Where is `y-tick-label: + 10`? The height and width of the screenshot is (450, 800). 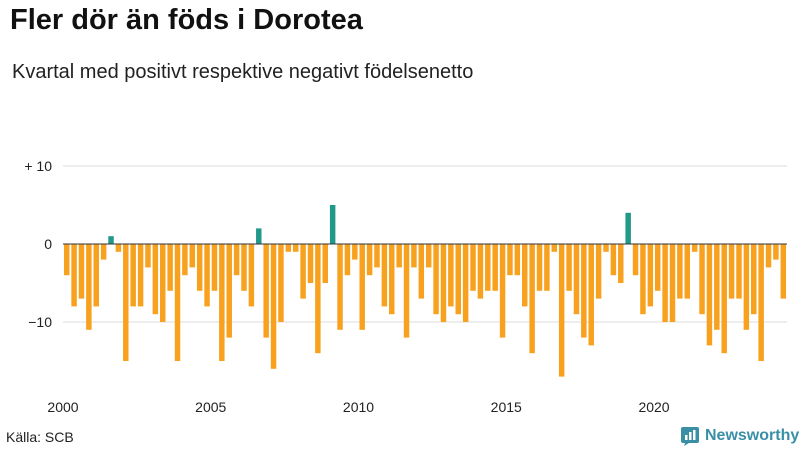
y-tick-label: + 10 is located at coordinates (38, 166).